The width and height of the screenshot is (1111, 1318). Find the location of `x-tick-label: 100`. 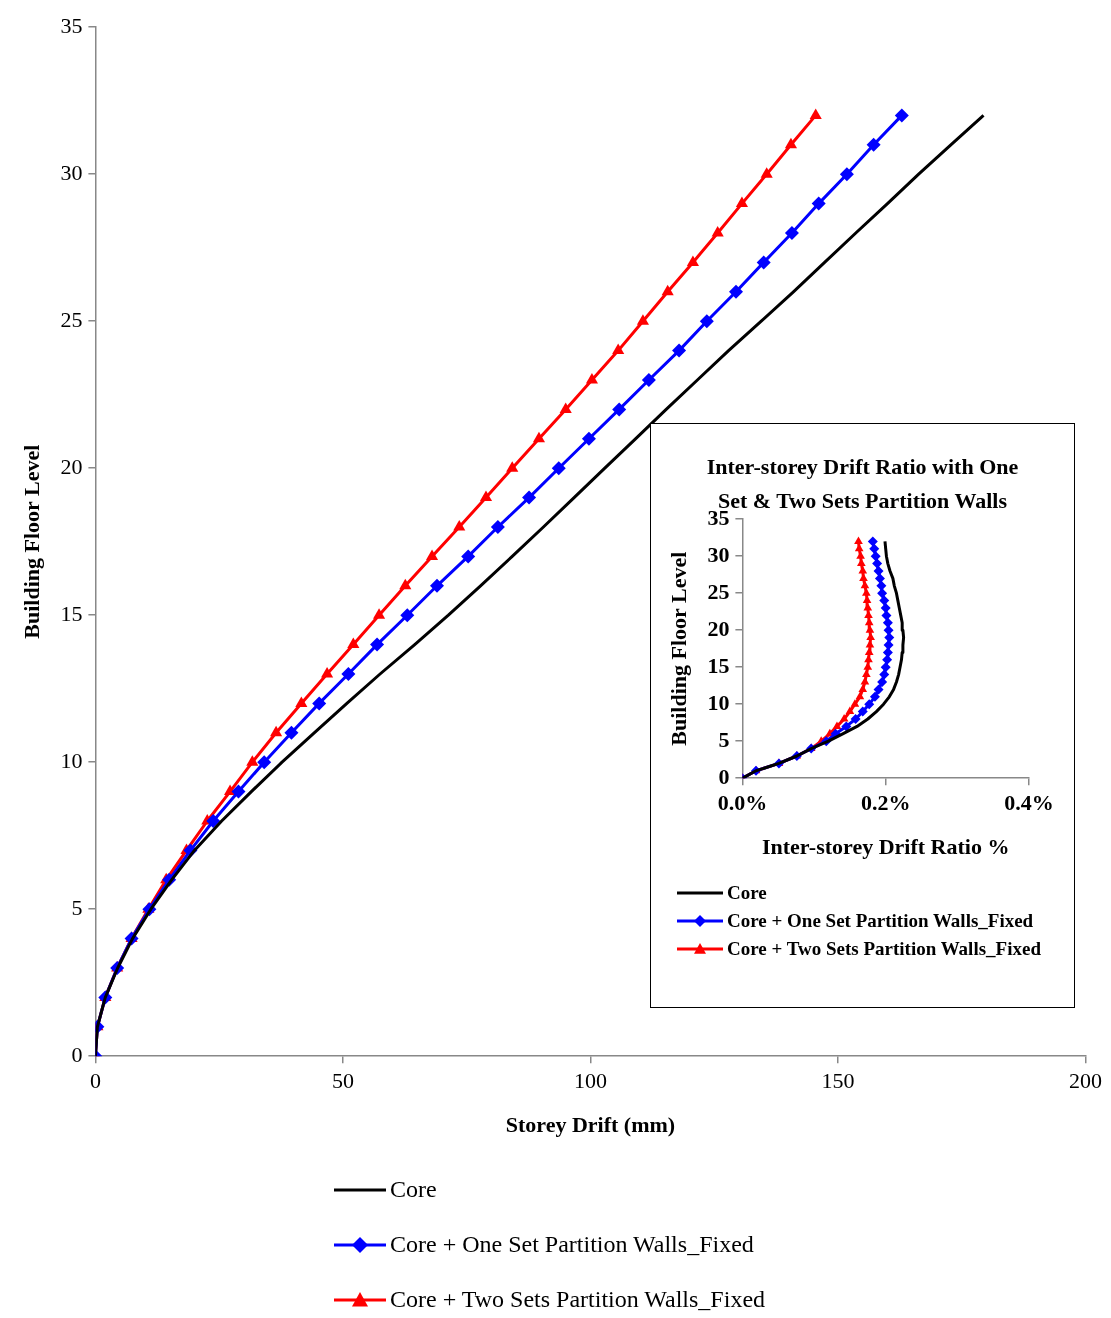

x-tick-label: 100 is located at coordinates (590, 1081).